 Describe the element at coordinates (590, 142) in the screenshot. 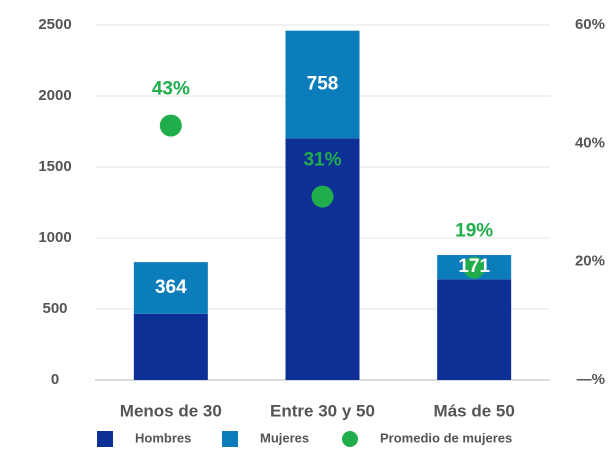

I see `y2-tick-label: 40%` at that location.